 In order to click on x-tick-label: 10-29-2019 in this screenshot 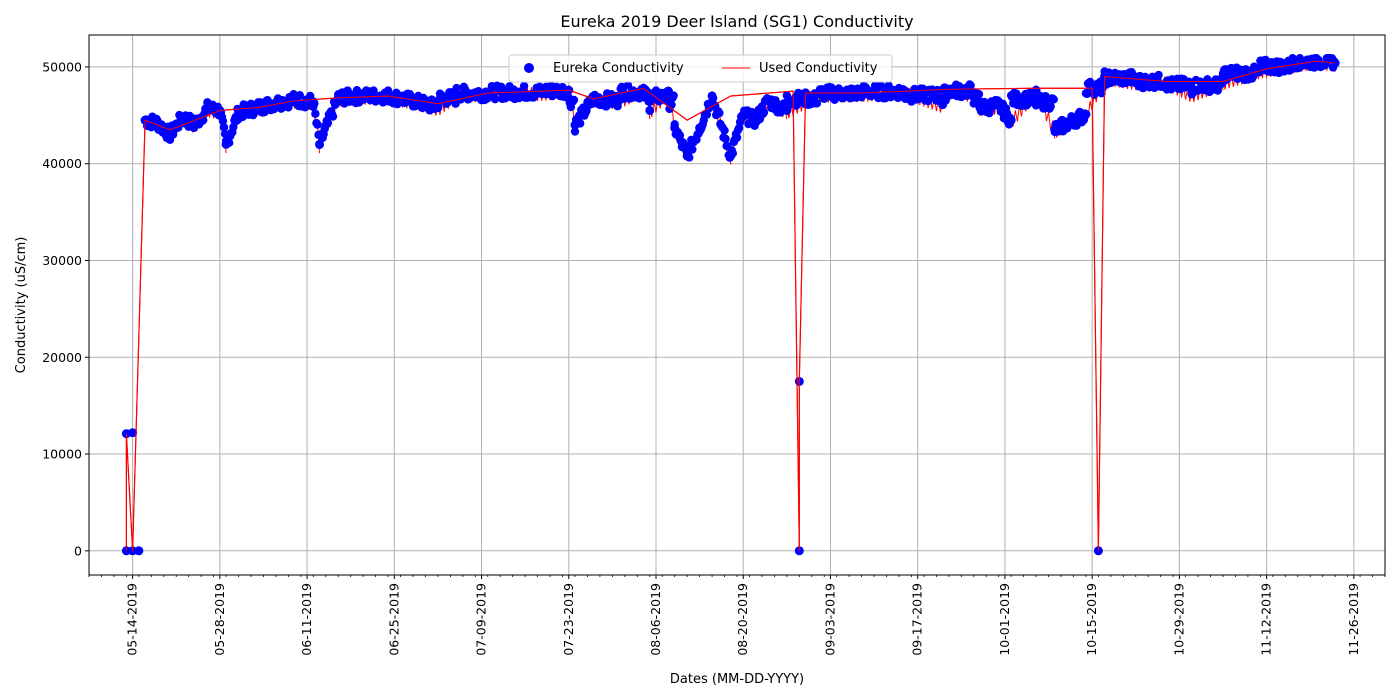, I will do `click(1178, 619)`.